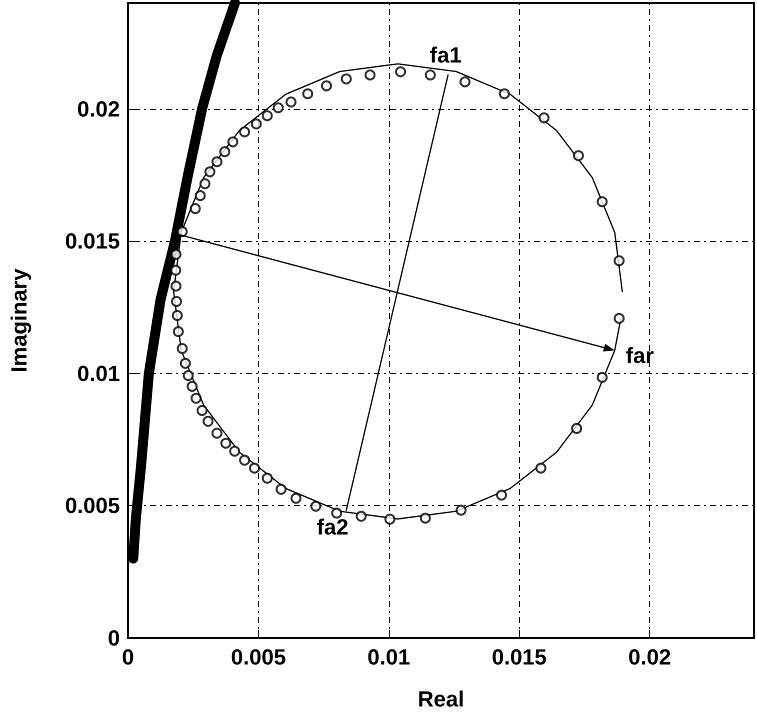 This screenshot has width=757, height=719. I want to click on x-tick-label: 0.015, so click(519, 657).